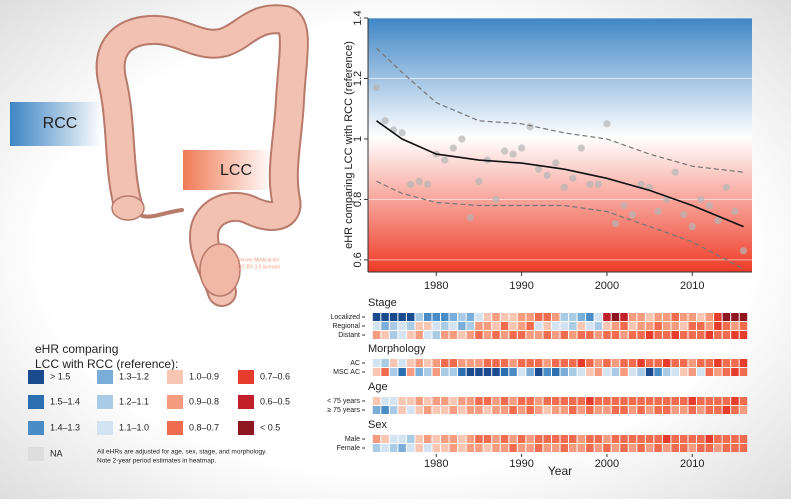 The height and width of the screenshot is (504, 791). Describe the element at coordinates (560, 174) in the screenshot. I see `fit-line` at that location.